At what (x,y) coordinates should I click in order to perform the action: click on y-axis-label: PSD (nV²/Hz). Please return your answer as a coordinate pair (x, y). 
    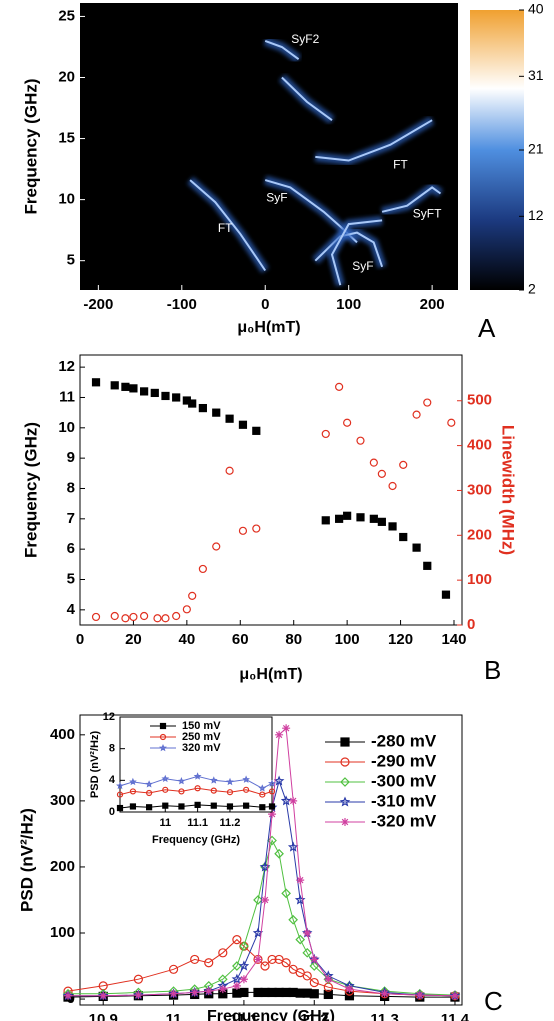
    Looking at the image, I should click on (95, 765).